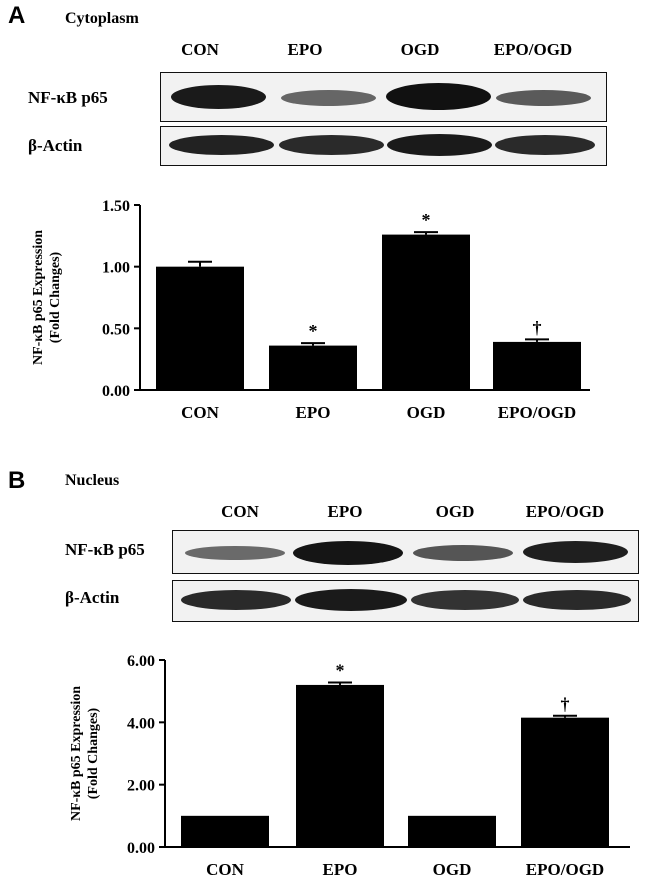 The image size is (645, 883). I want to click on y-tick-label: 1.50, so click(116, 206).